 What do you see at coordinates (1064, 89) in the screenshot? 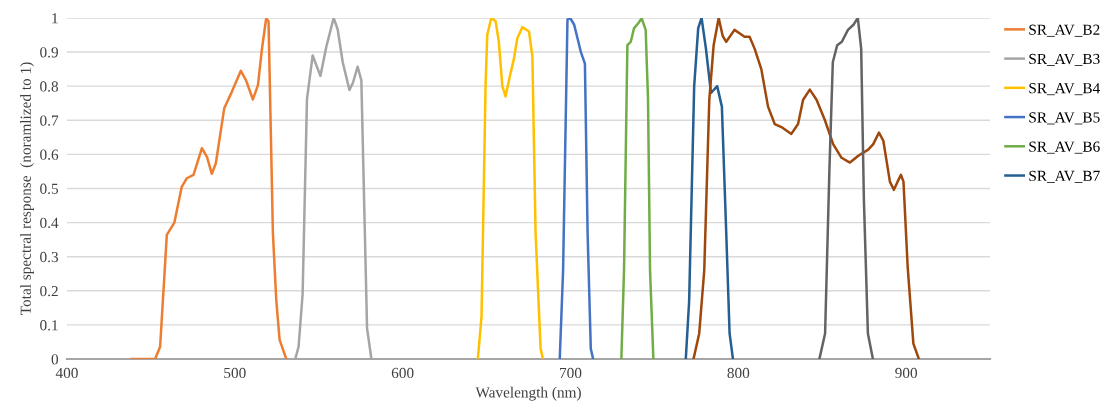
I see `legend-label: SR_AV_B4` at bounding box center [1064, 89].